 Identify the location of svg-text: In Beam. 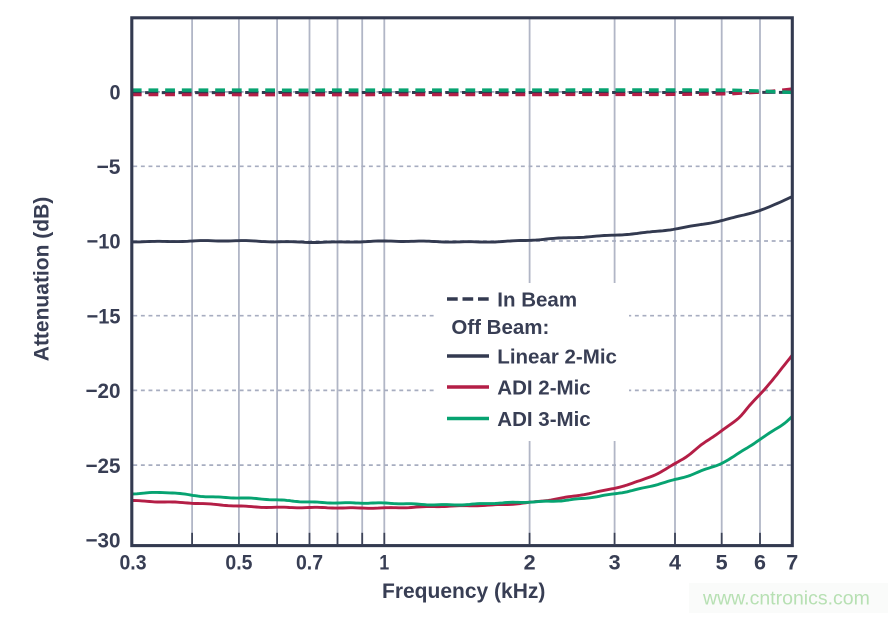
(537, 299).